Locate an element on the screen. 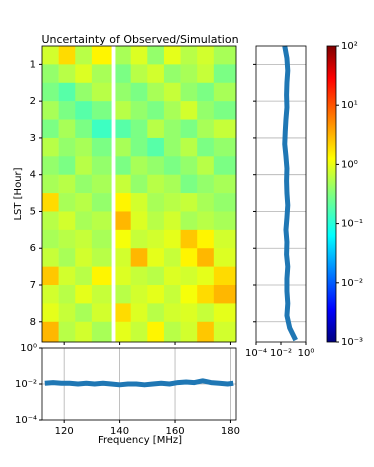 This screenshot has width=374, height=467. x-tick-label: 140 is located at coordinates (119, 431).